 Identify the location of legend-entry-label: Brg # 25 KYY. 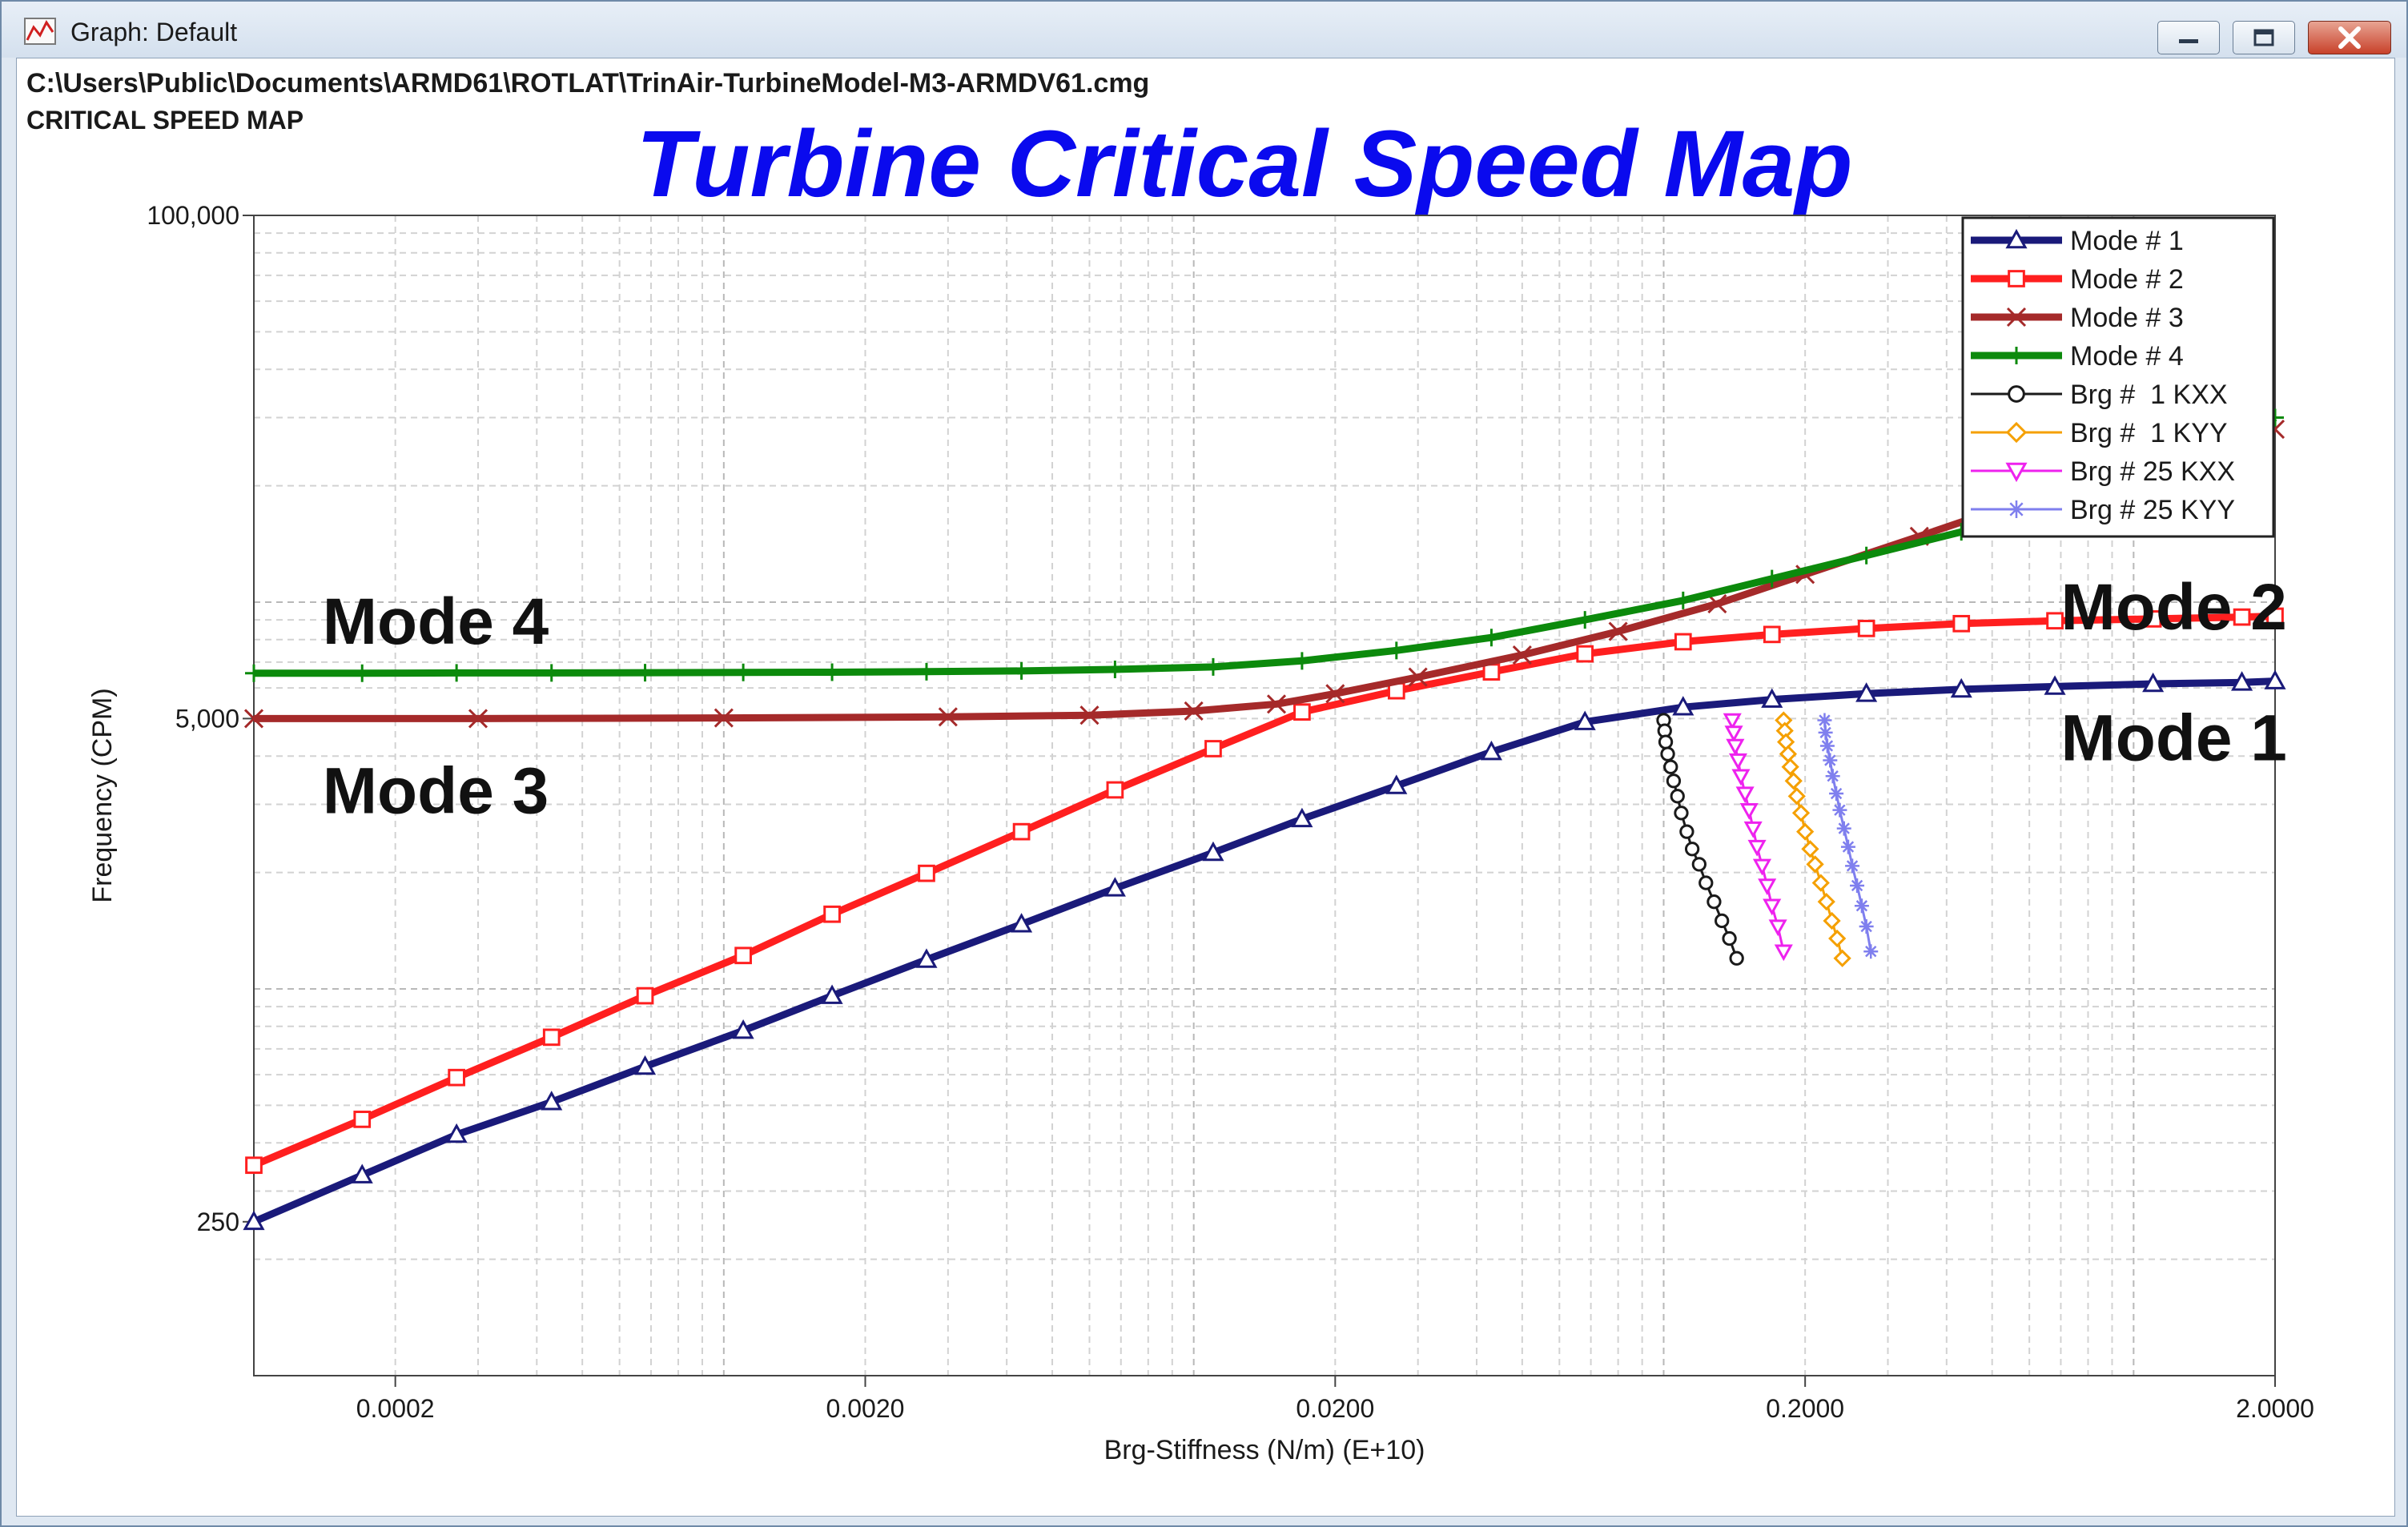
(2153, 510).